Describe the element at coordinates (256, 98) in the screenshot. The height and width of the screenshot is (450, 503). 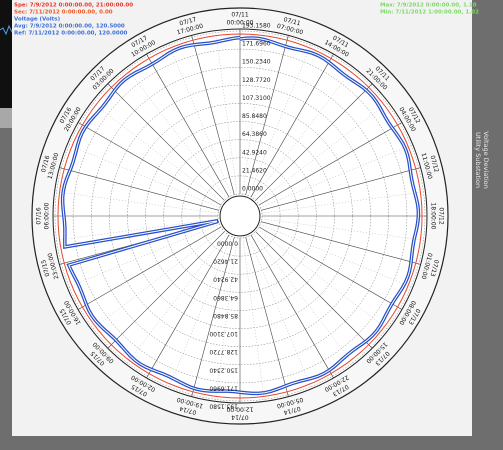
I see `scale-label: 107.3100` at that location.